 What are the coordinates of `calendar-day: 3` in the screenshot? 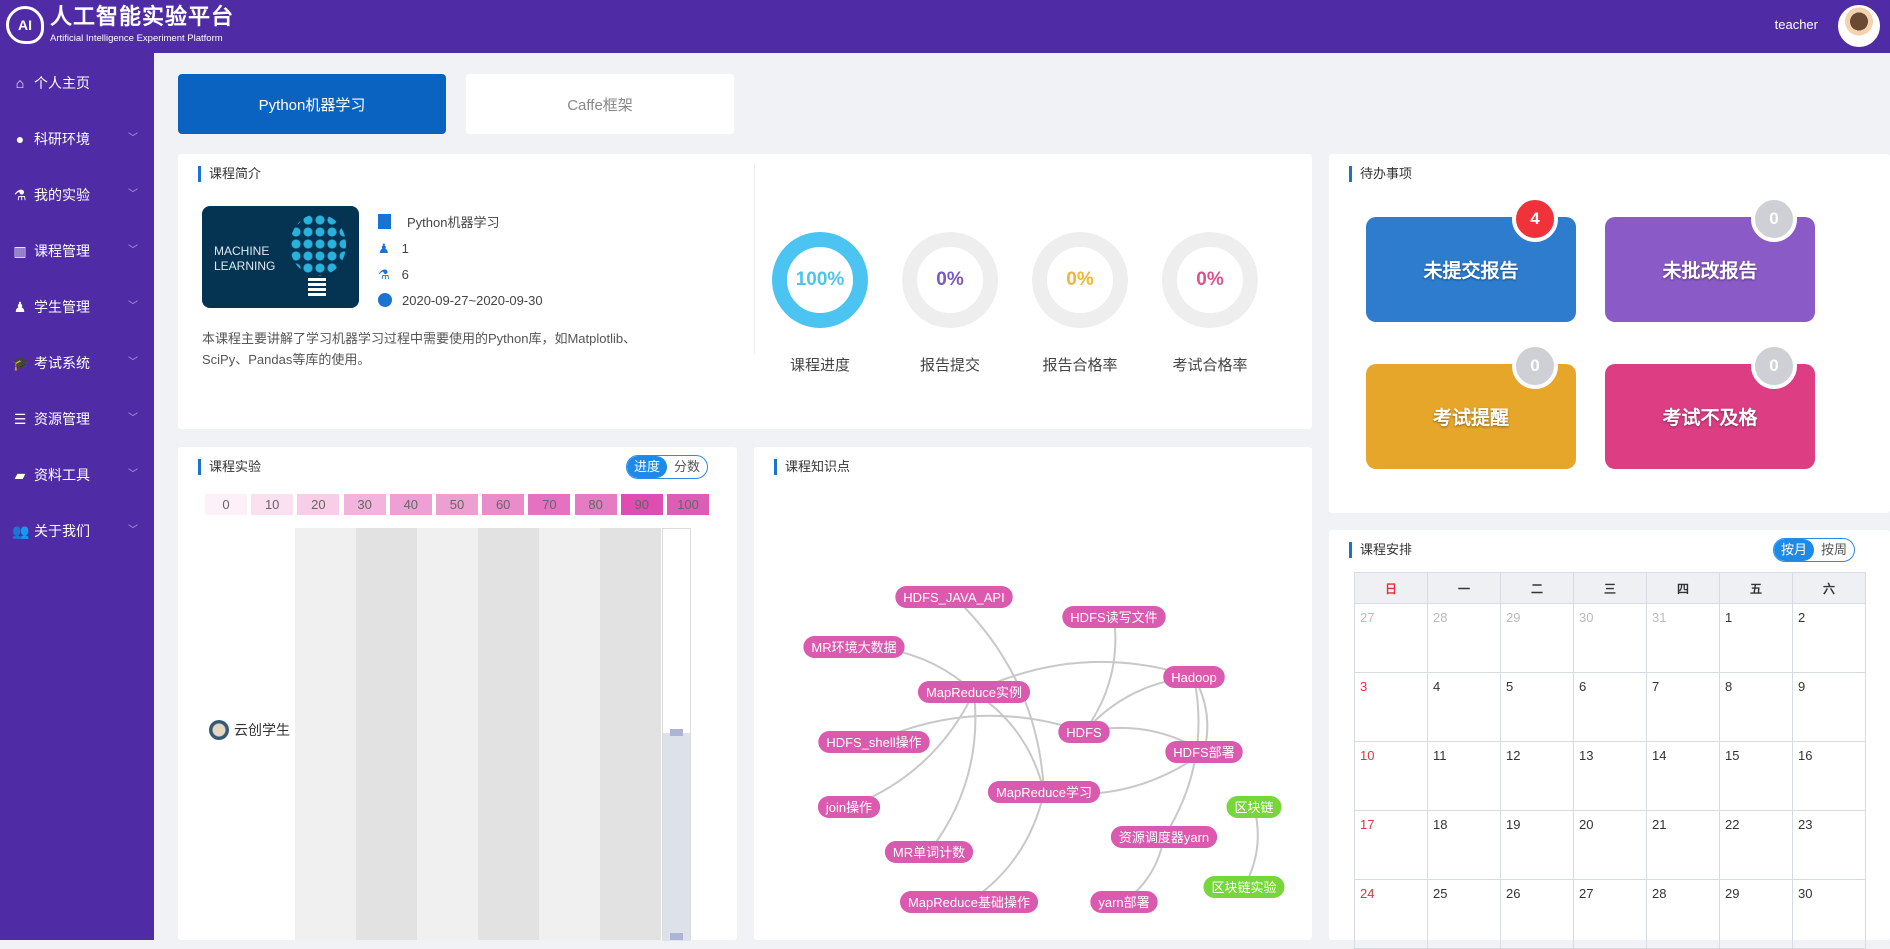 It's located at (1391, 707).